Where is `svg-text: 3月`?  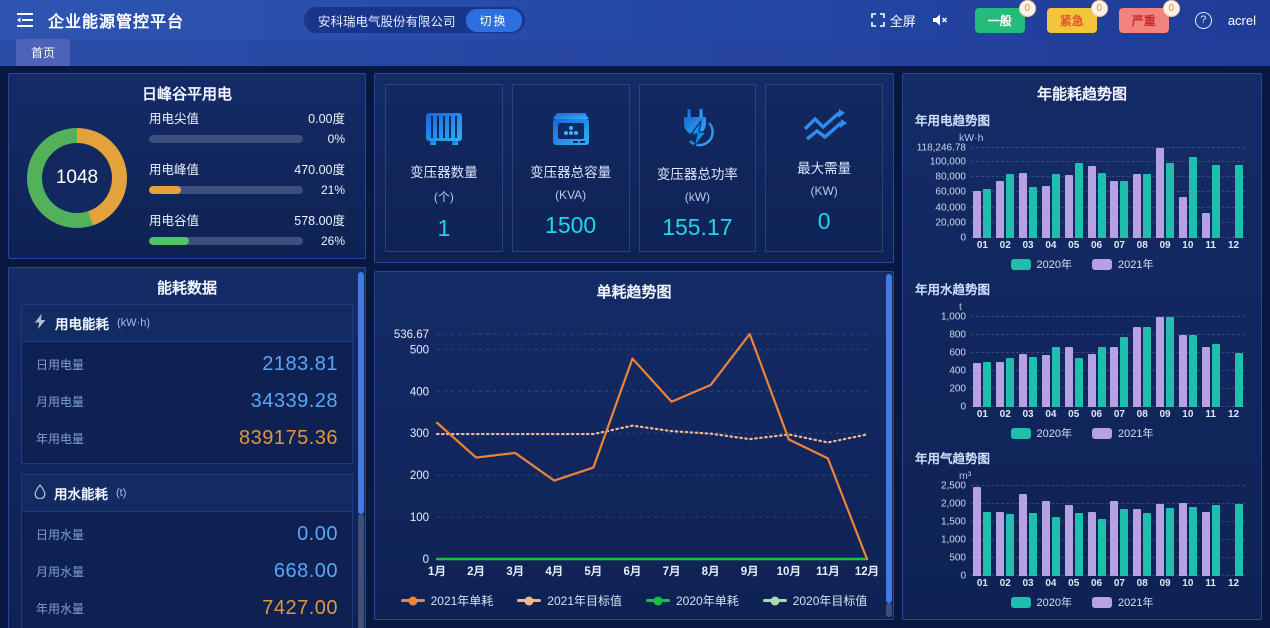
svg-text: 3月 is located at coordinates (515, 571).